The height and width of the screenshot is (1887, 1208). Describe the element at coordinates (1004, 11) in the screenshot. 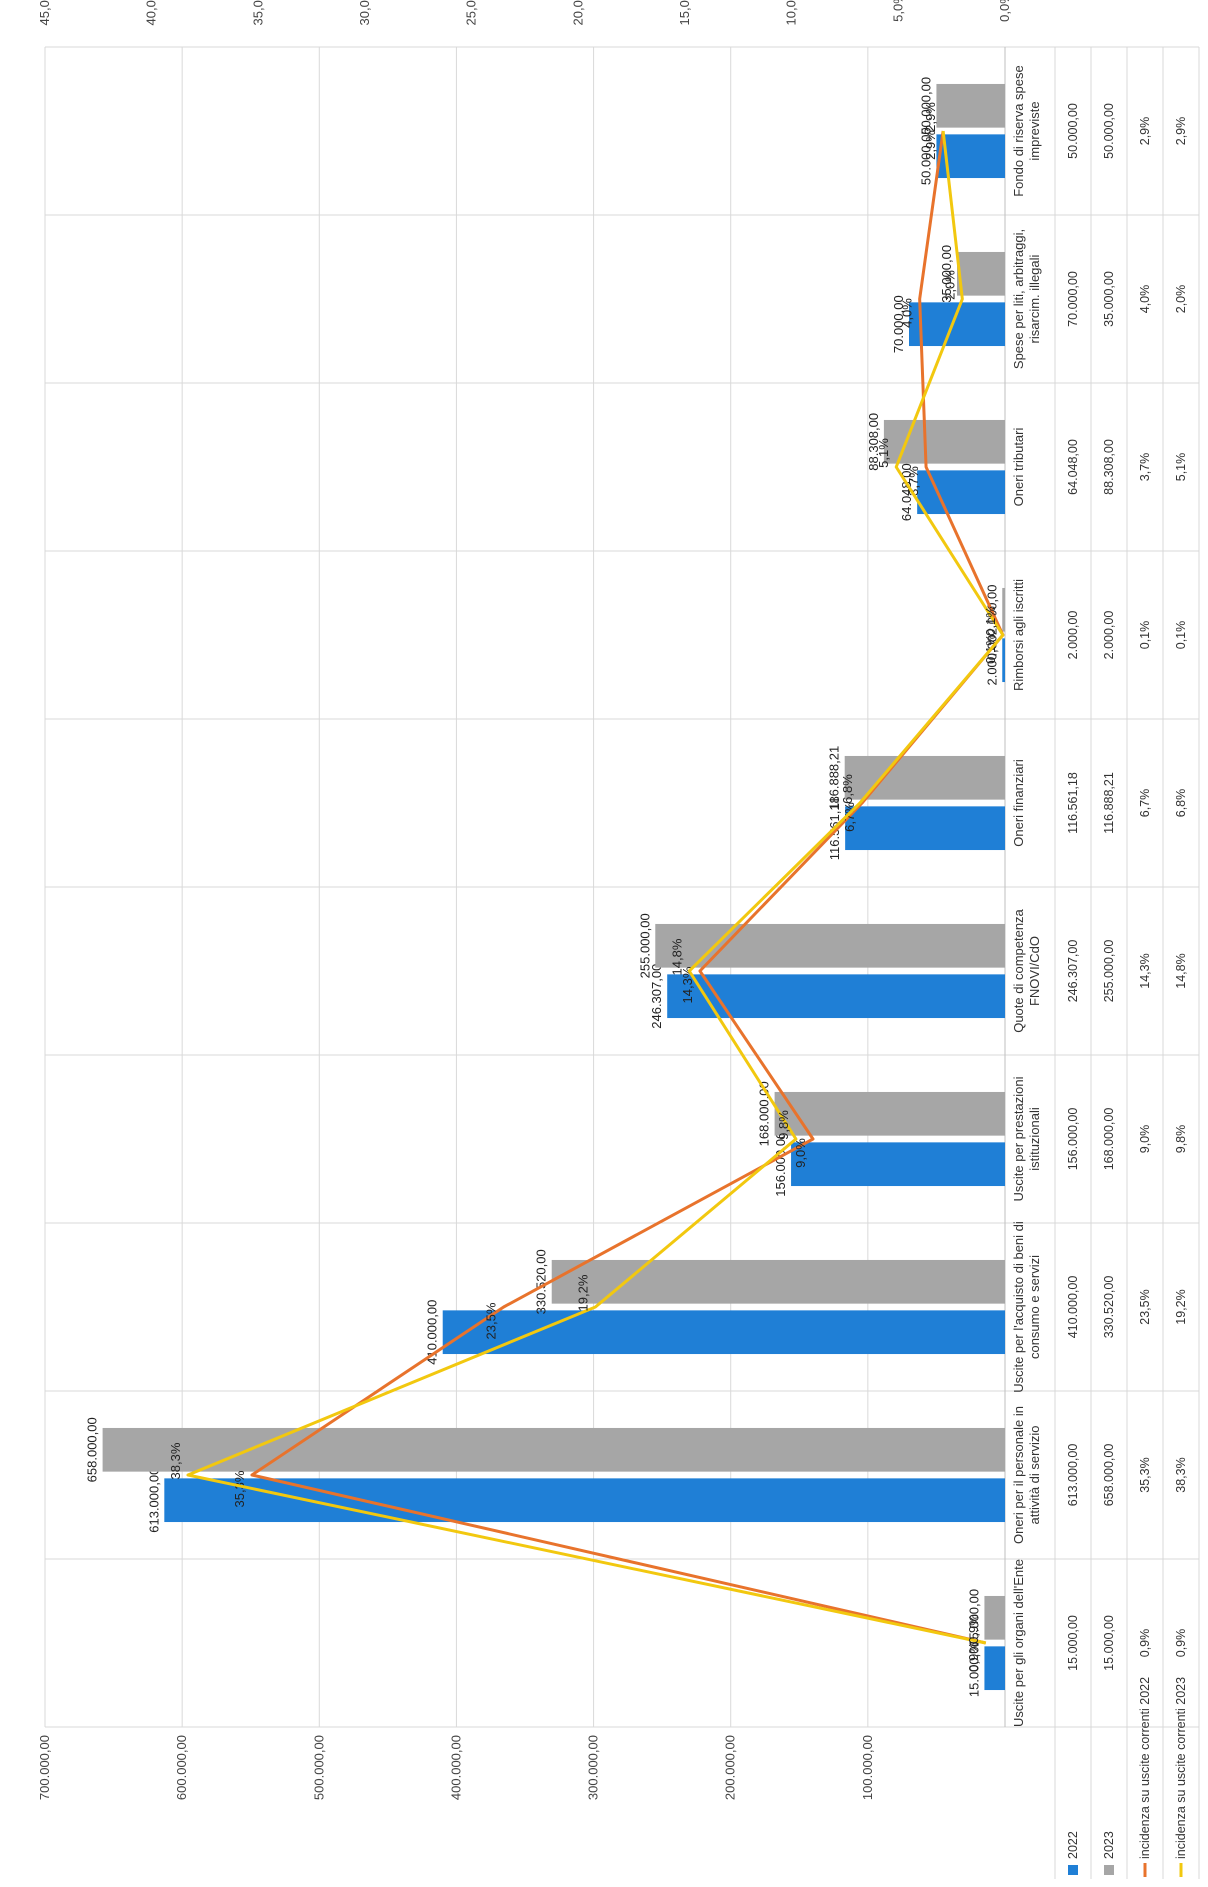

I see `y-right-tick-label: 0,0%` at that location.